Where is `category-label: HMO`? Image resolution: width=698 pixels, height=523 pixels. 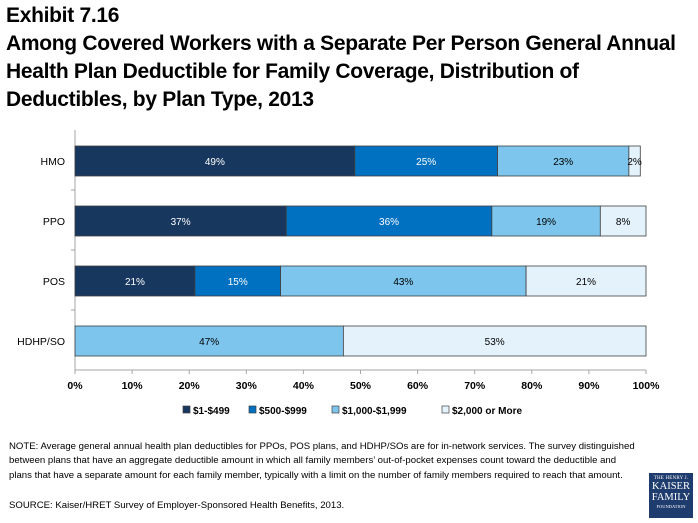 category-label: HMO is located at coordinates (53, 162).